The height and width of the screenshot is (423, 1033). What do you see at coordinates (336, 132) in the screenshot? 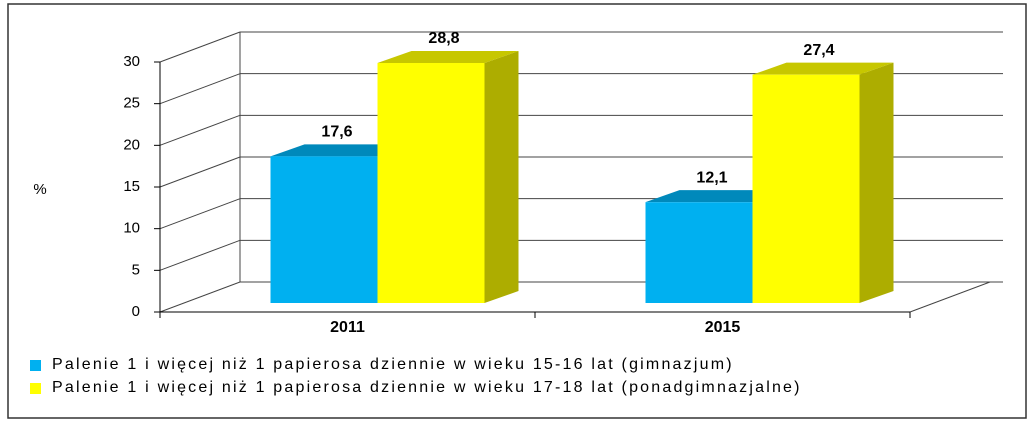
I see `data-label: 17,6` at bounding box center [336, 132].